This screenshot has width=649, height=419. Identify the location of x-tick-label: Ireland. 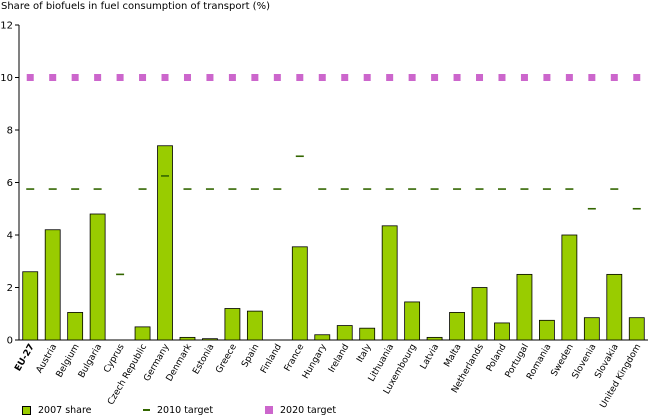
(339, 359).